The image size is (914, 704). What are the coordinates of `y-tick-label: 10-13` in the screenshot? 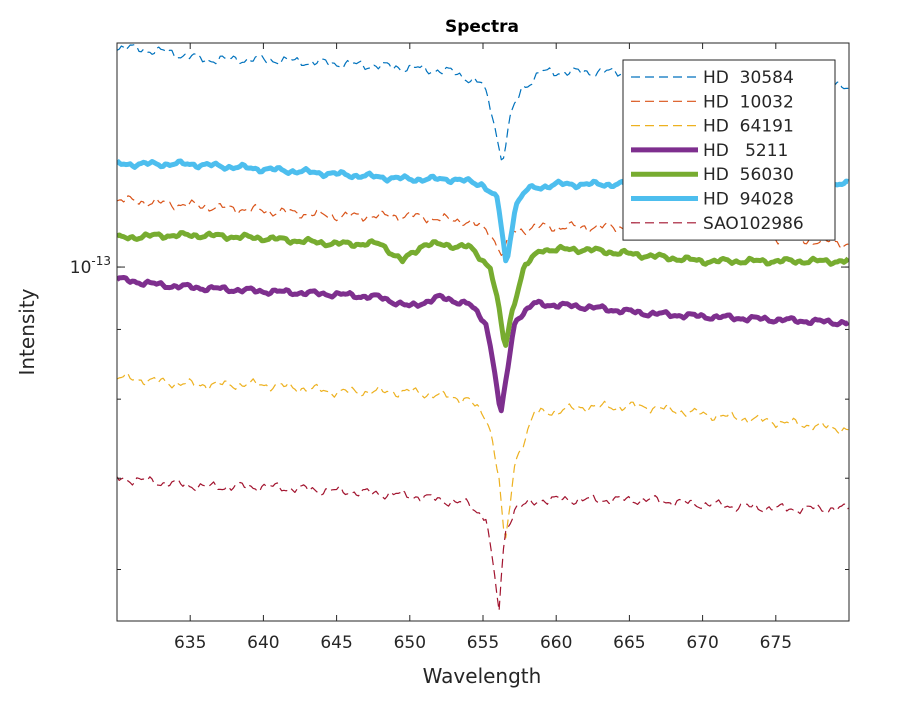 It's located at (90, 266).